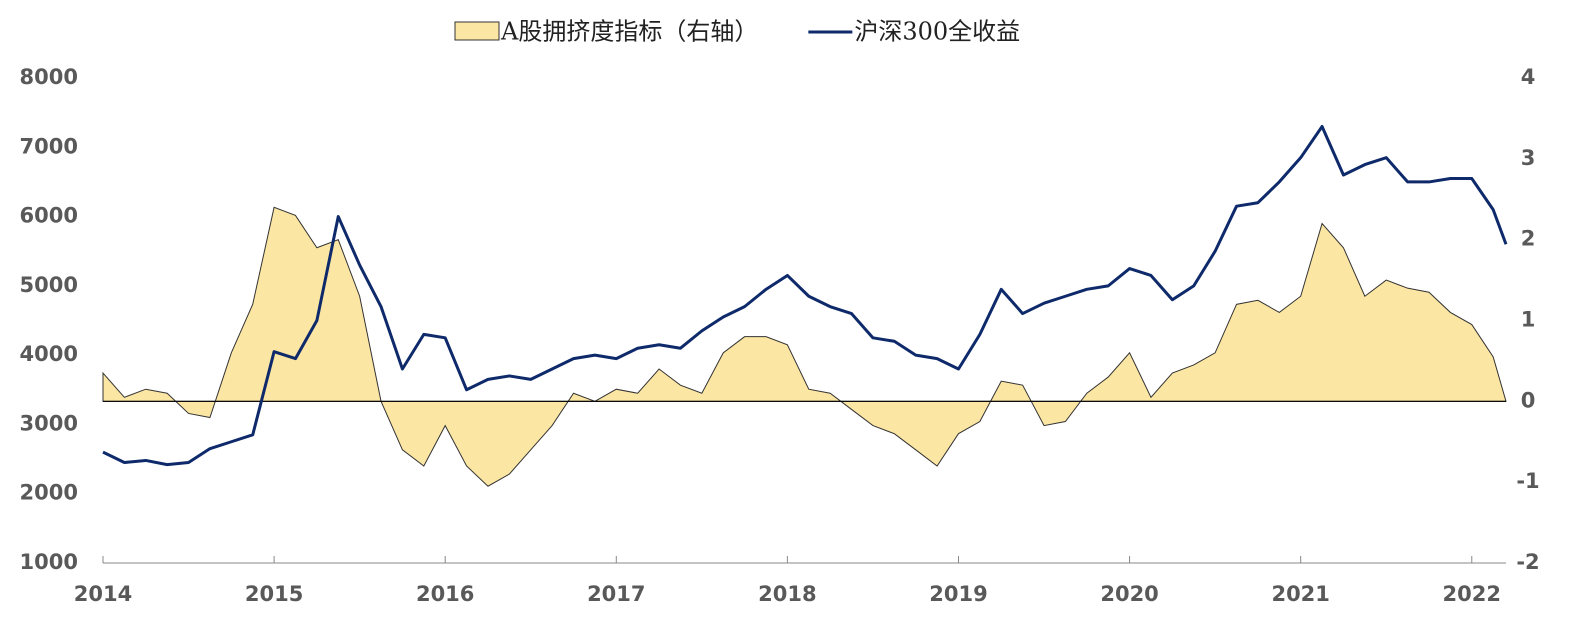 This screenshot has height=627, width=1581. Describe the element at coordinates (1528, 158) in the screenshot. I see `y2-tick-label: 3` at that location.